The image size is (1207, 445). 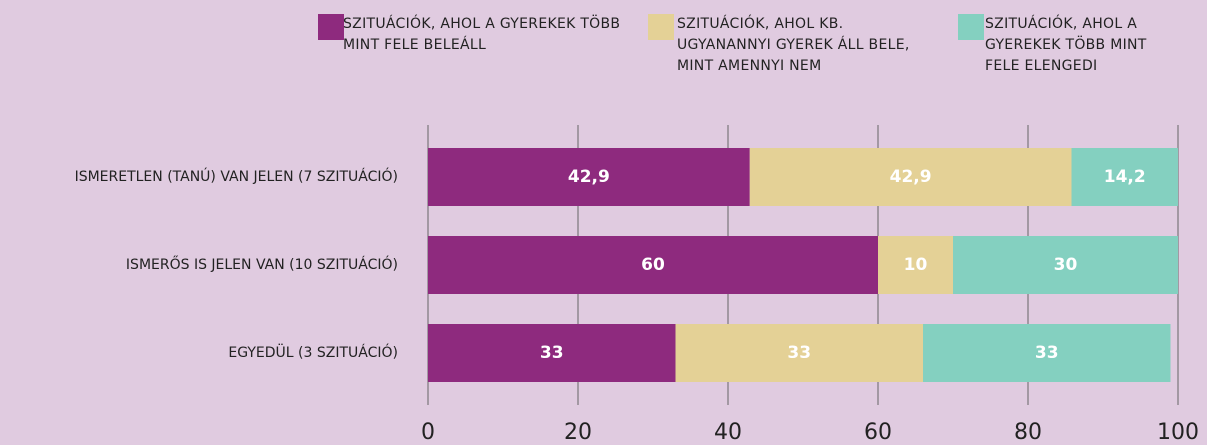 I want to click on x-tick-label: 0, so click(x=428, y=432).